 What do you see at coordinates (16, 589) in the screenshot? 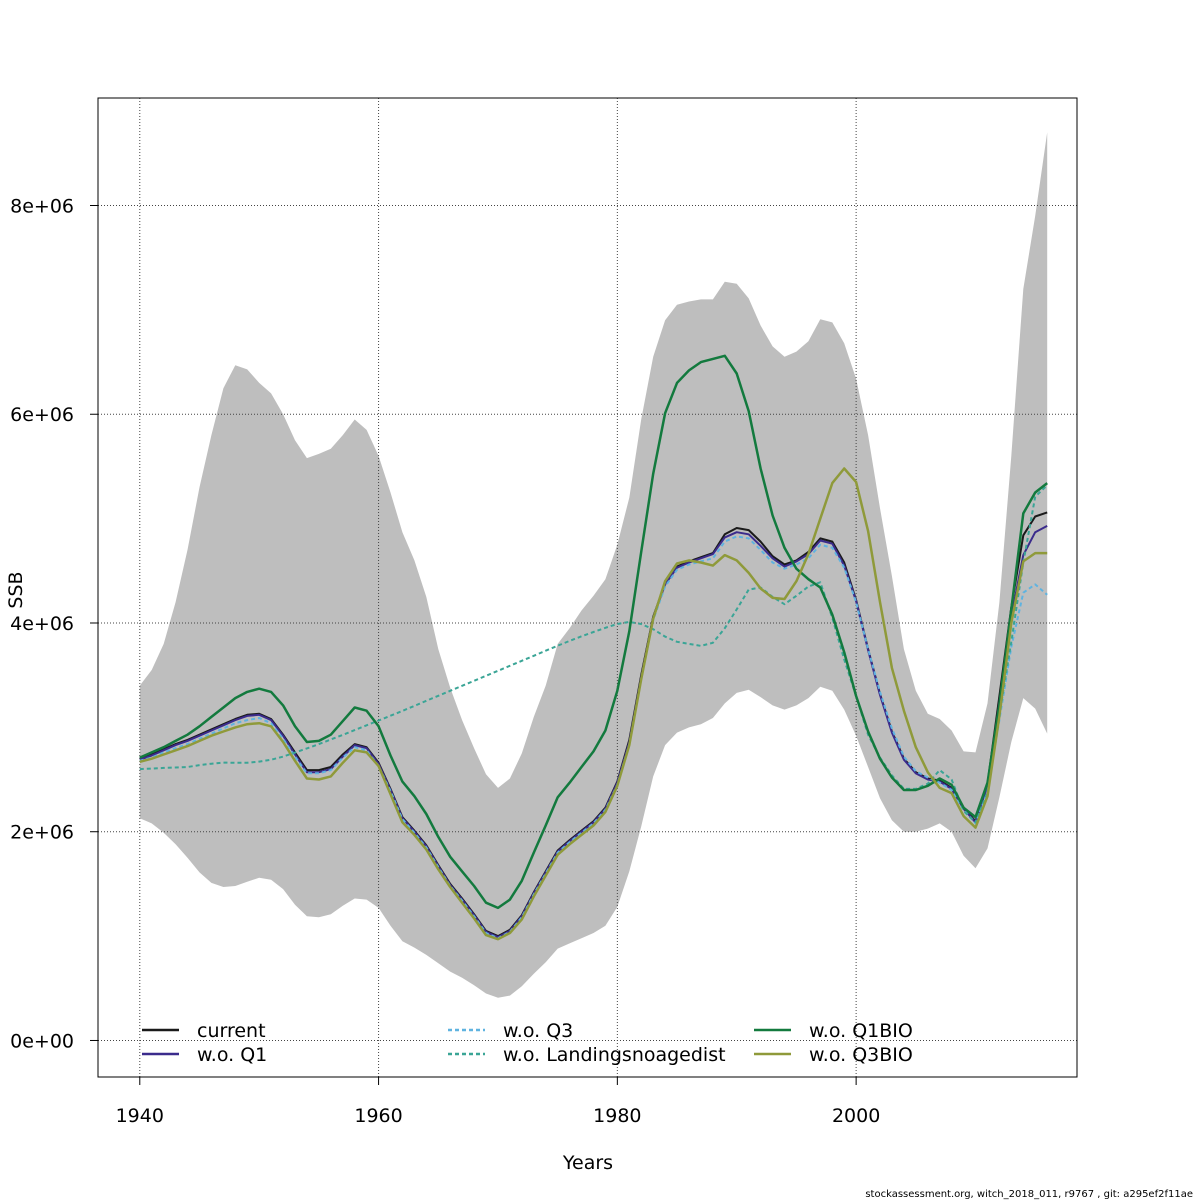
I see `y-axis-title: SSB` at bounding box center [16, 589].